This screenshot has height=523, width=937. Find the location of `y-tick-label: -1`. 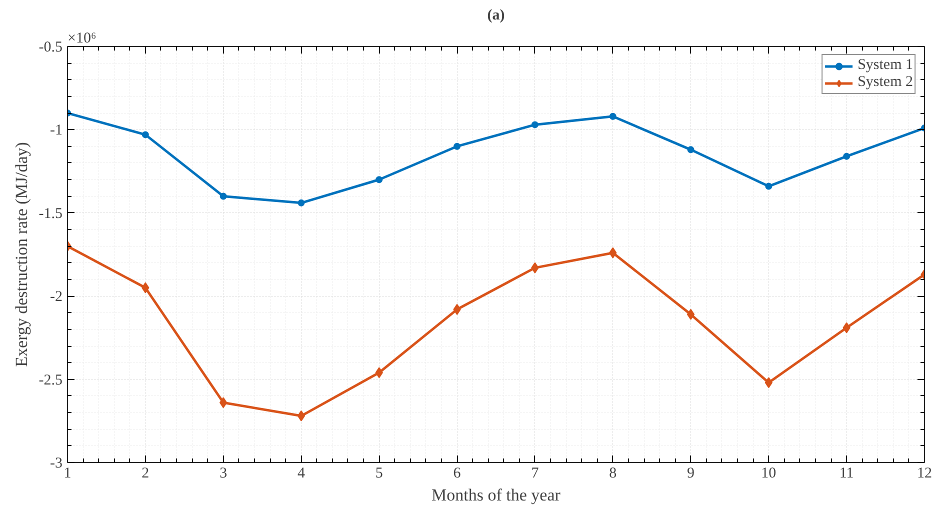

y-tick-label: -1 is located at coordinates (56, 130).